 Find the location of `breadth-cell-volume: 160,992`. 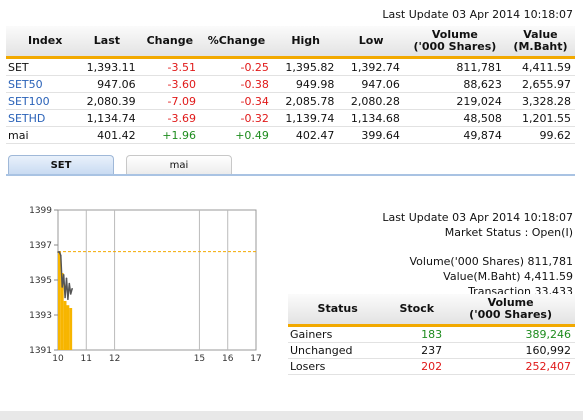

breadth-cell-volume: 160,992 is located at coordinates (510, 350).